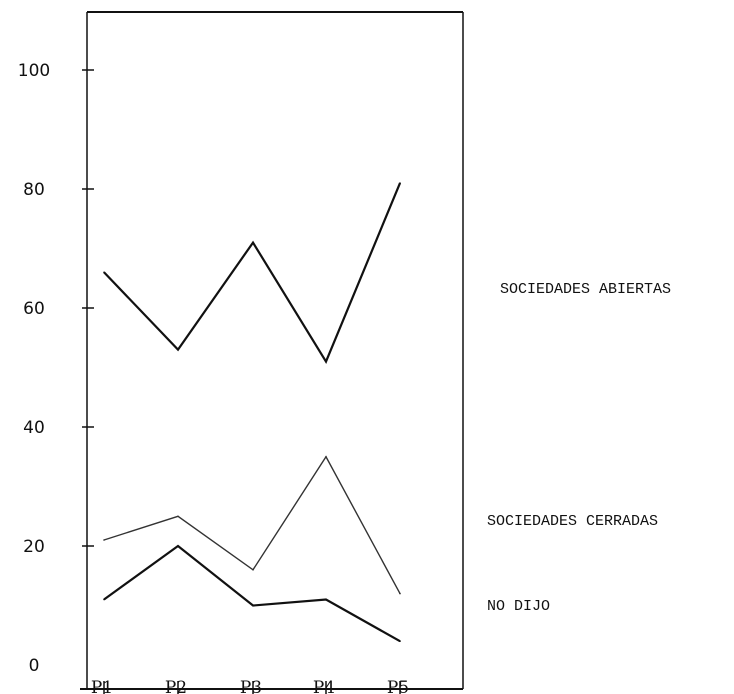 Image resolution: width=734 pixels, height=694 pixels. I want to click on x-tick-label: P2, so click(176, 686).